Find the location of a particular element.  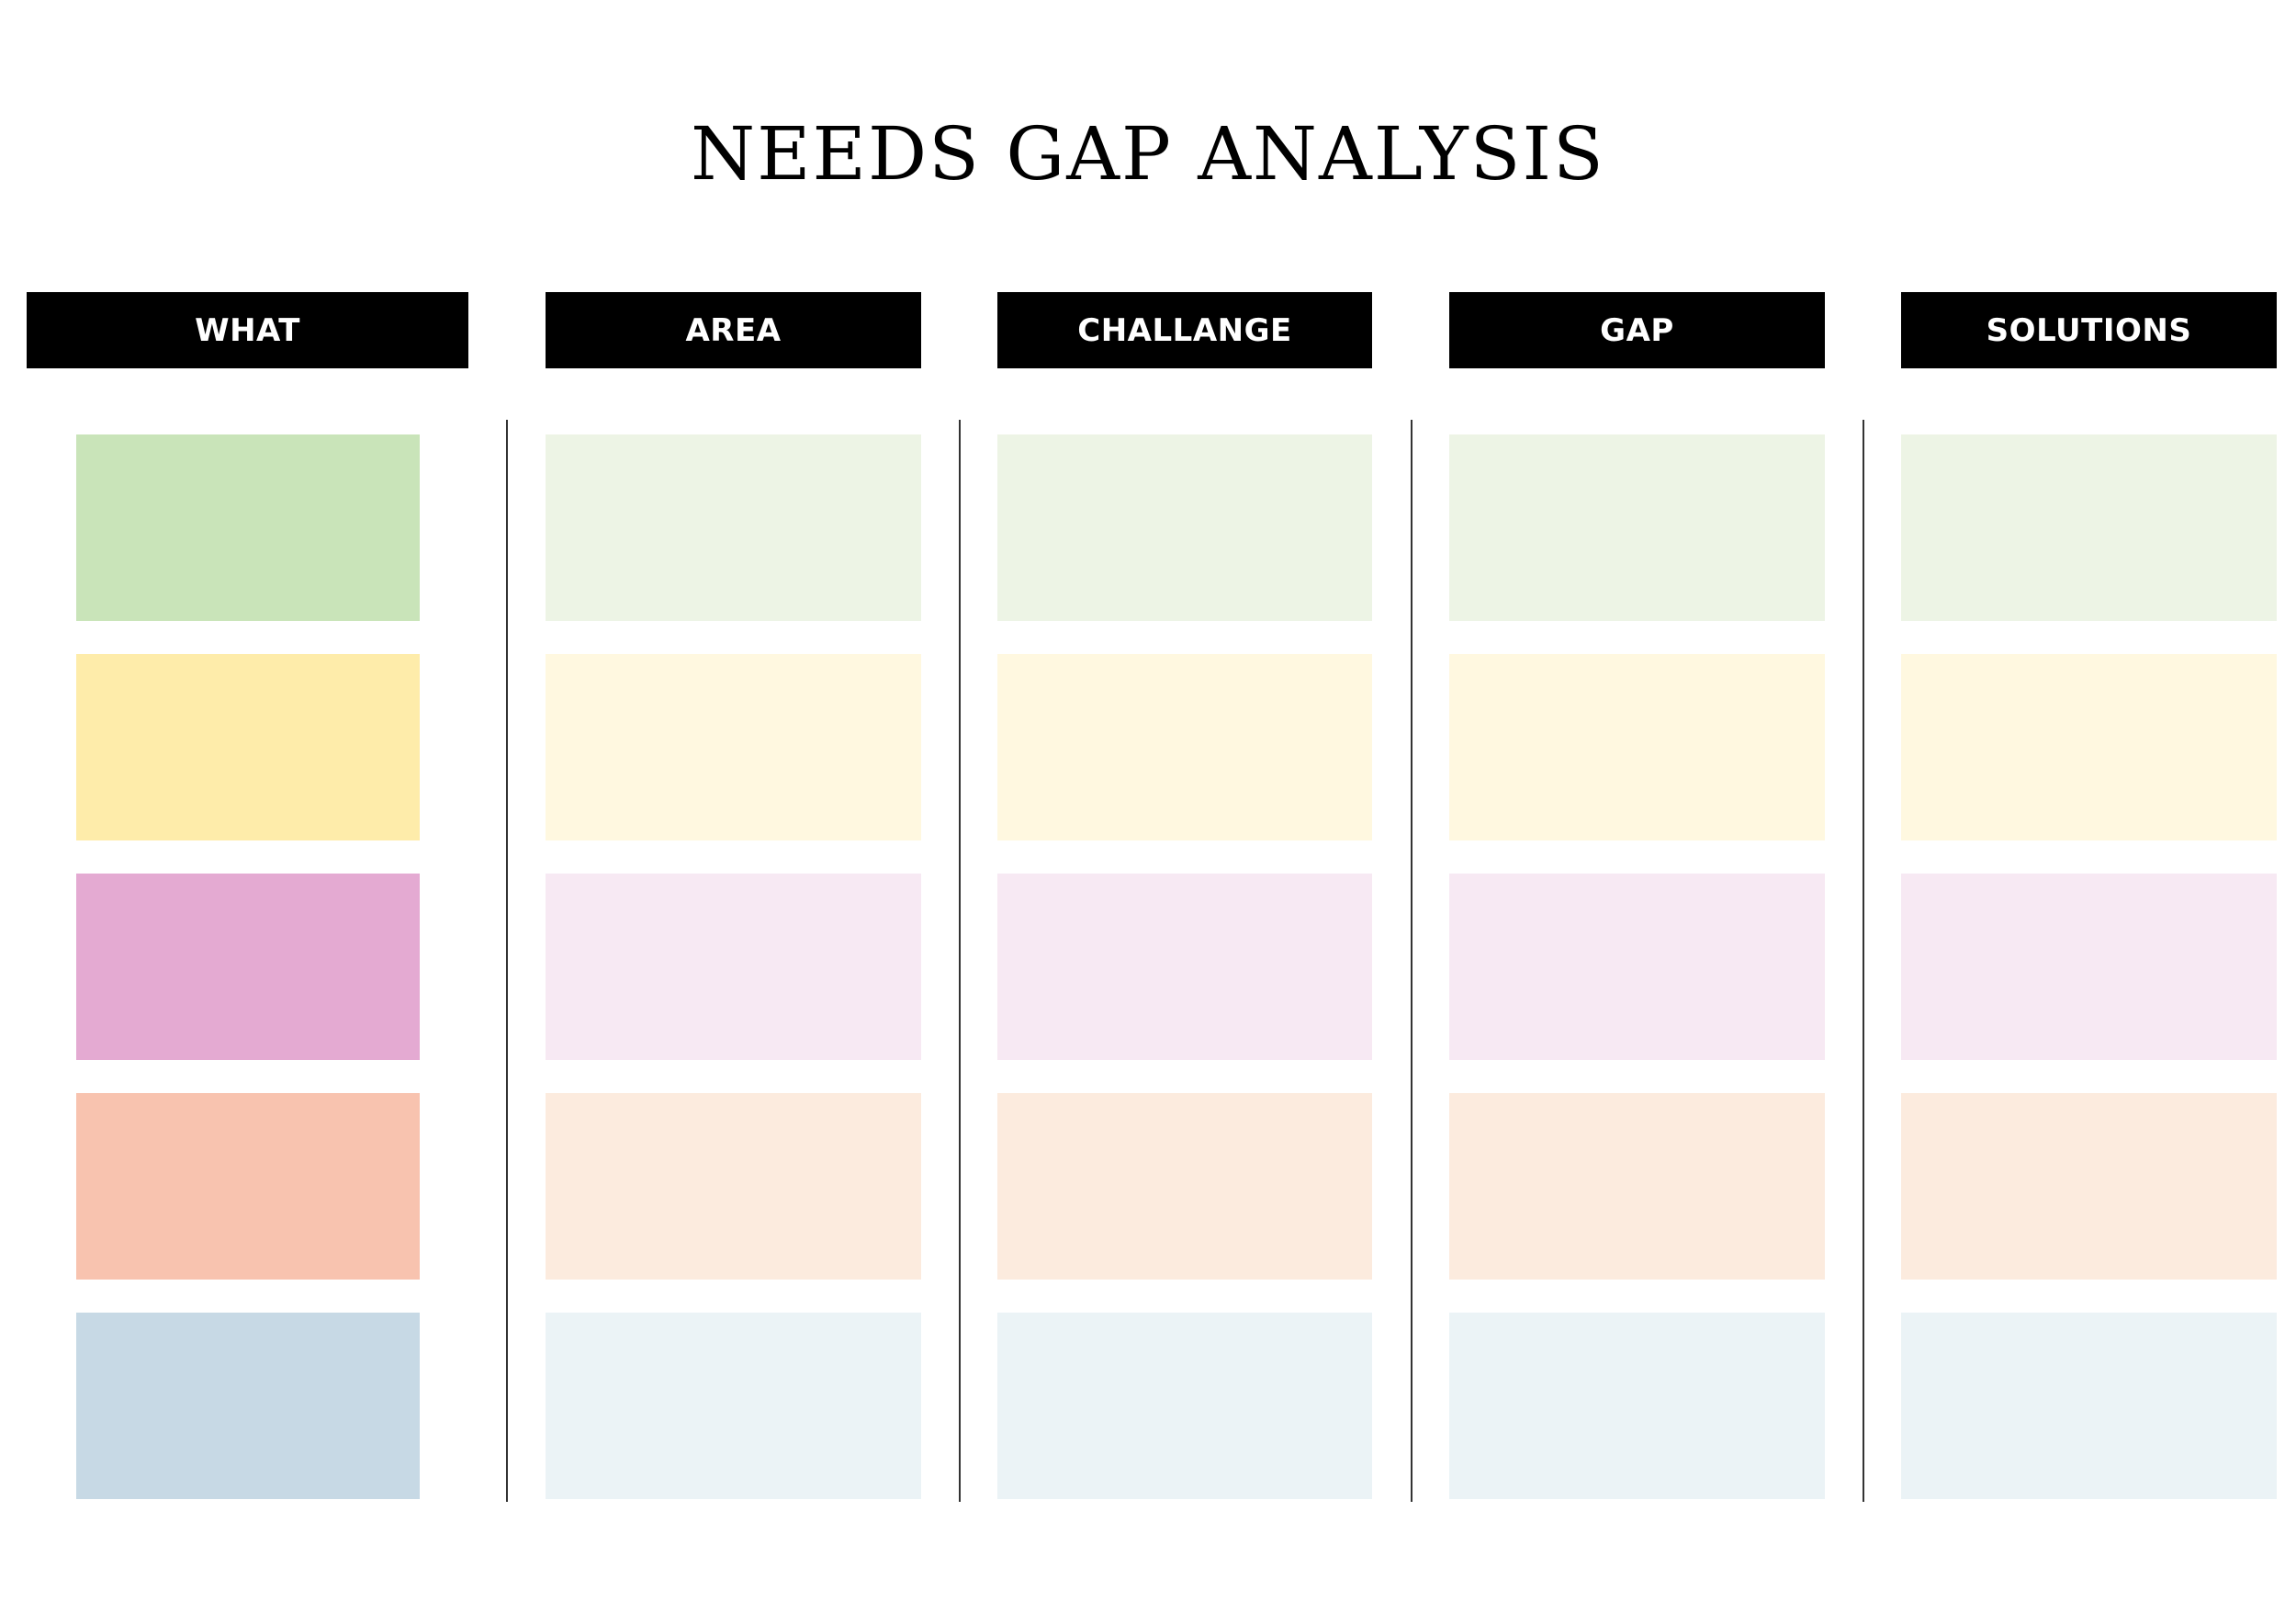

column-header-area: AREA is located at coordinates (733, 330).